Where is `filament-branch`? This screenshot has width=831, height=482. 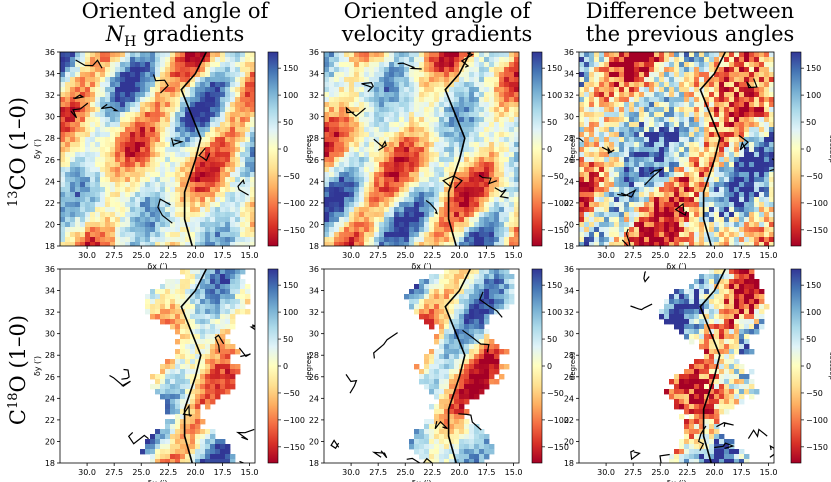
filament-branch is located at coordinates (177, 142).